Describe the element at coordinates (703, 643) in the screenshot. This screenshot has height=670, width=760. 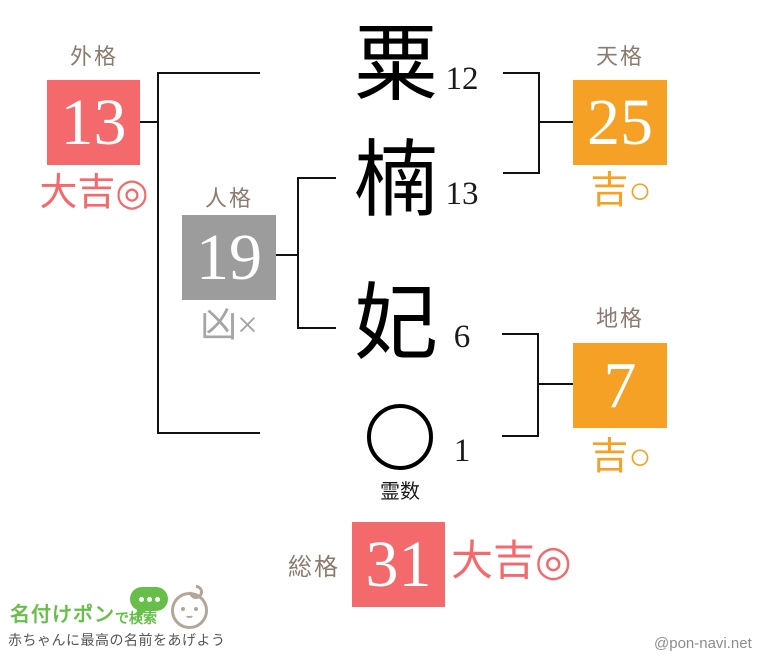
I see `watermark: @pon-navi.net` at that location.